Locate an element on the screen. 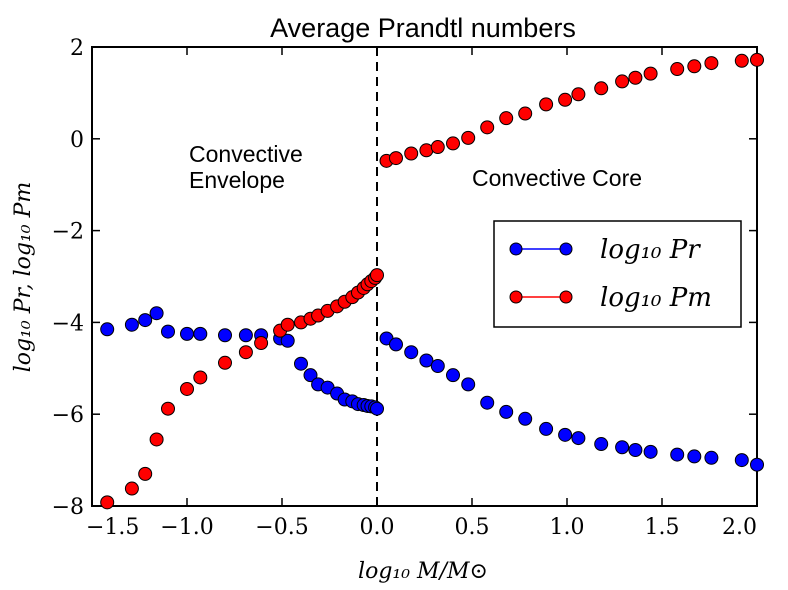 The image size is (788, 590). y-tick-label: 0 is located at coordinates (77, 140).